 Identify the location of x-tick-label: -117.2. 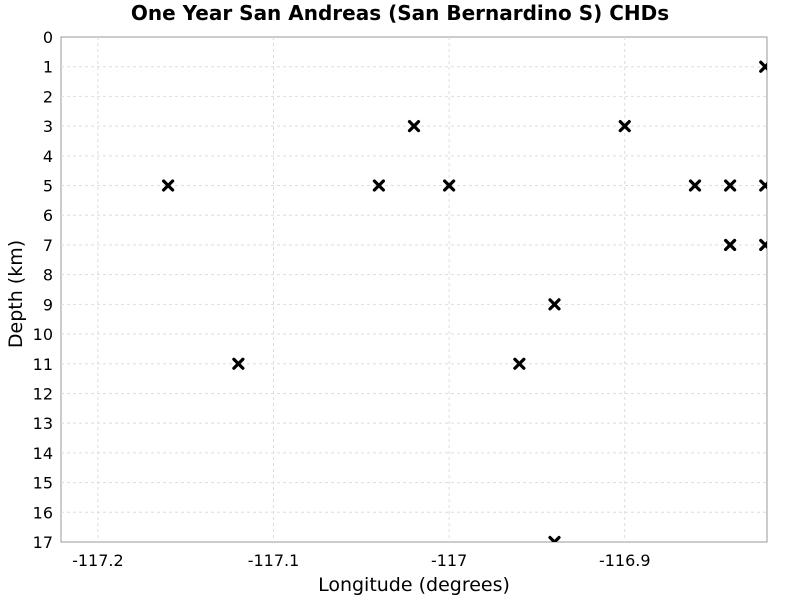
(98, 560).